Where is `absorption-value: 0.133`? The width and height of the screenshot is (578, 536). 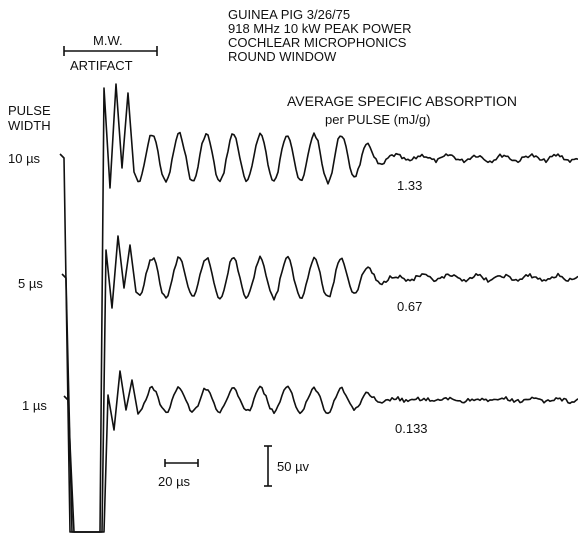
absorption-value: 0.133 is located at coordinates (411, 428).